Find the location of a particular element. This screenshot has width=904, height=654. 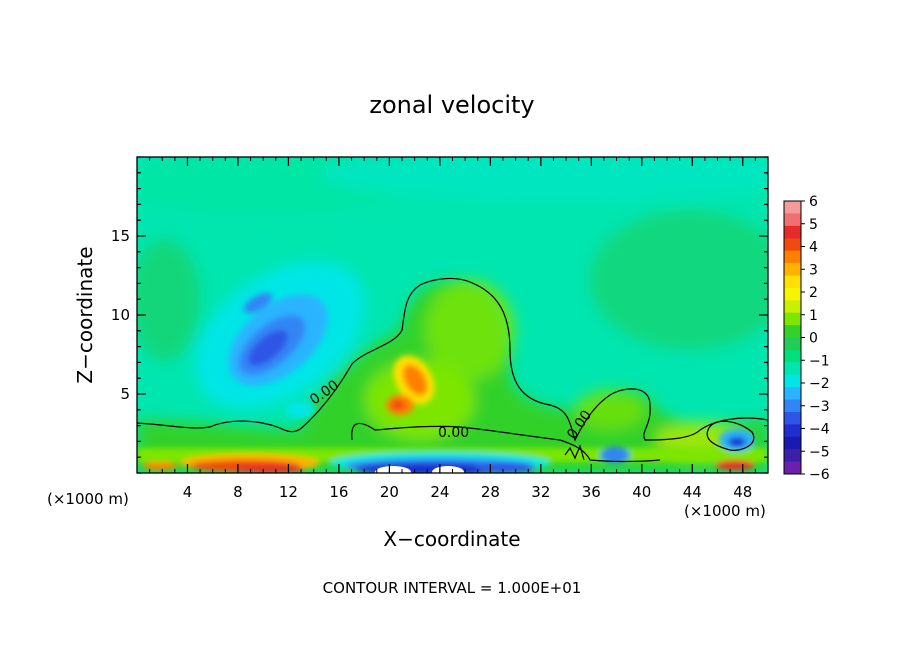

y-tick-label: 15 is located at coordinates (120, 236).